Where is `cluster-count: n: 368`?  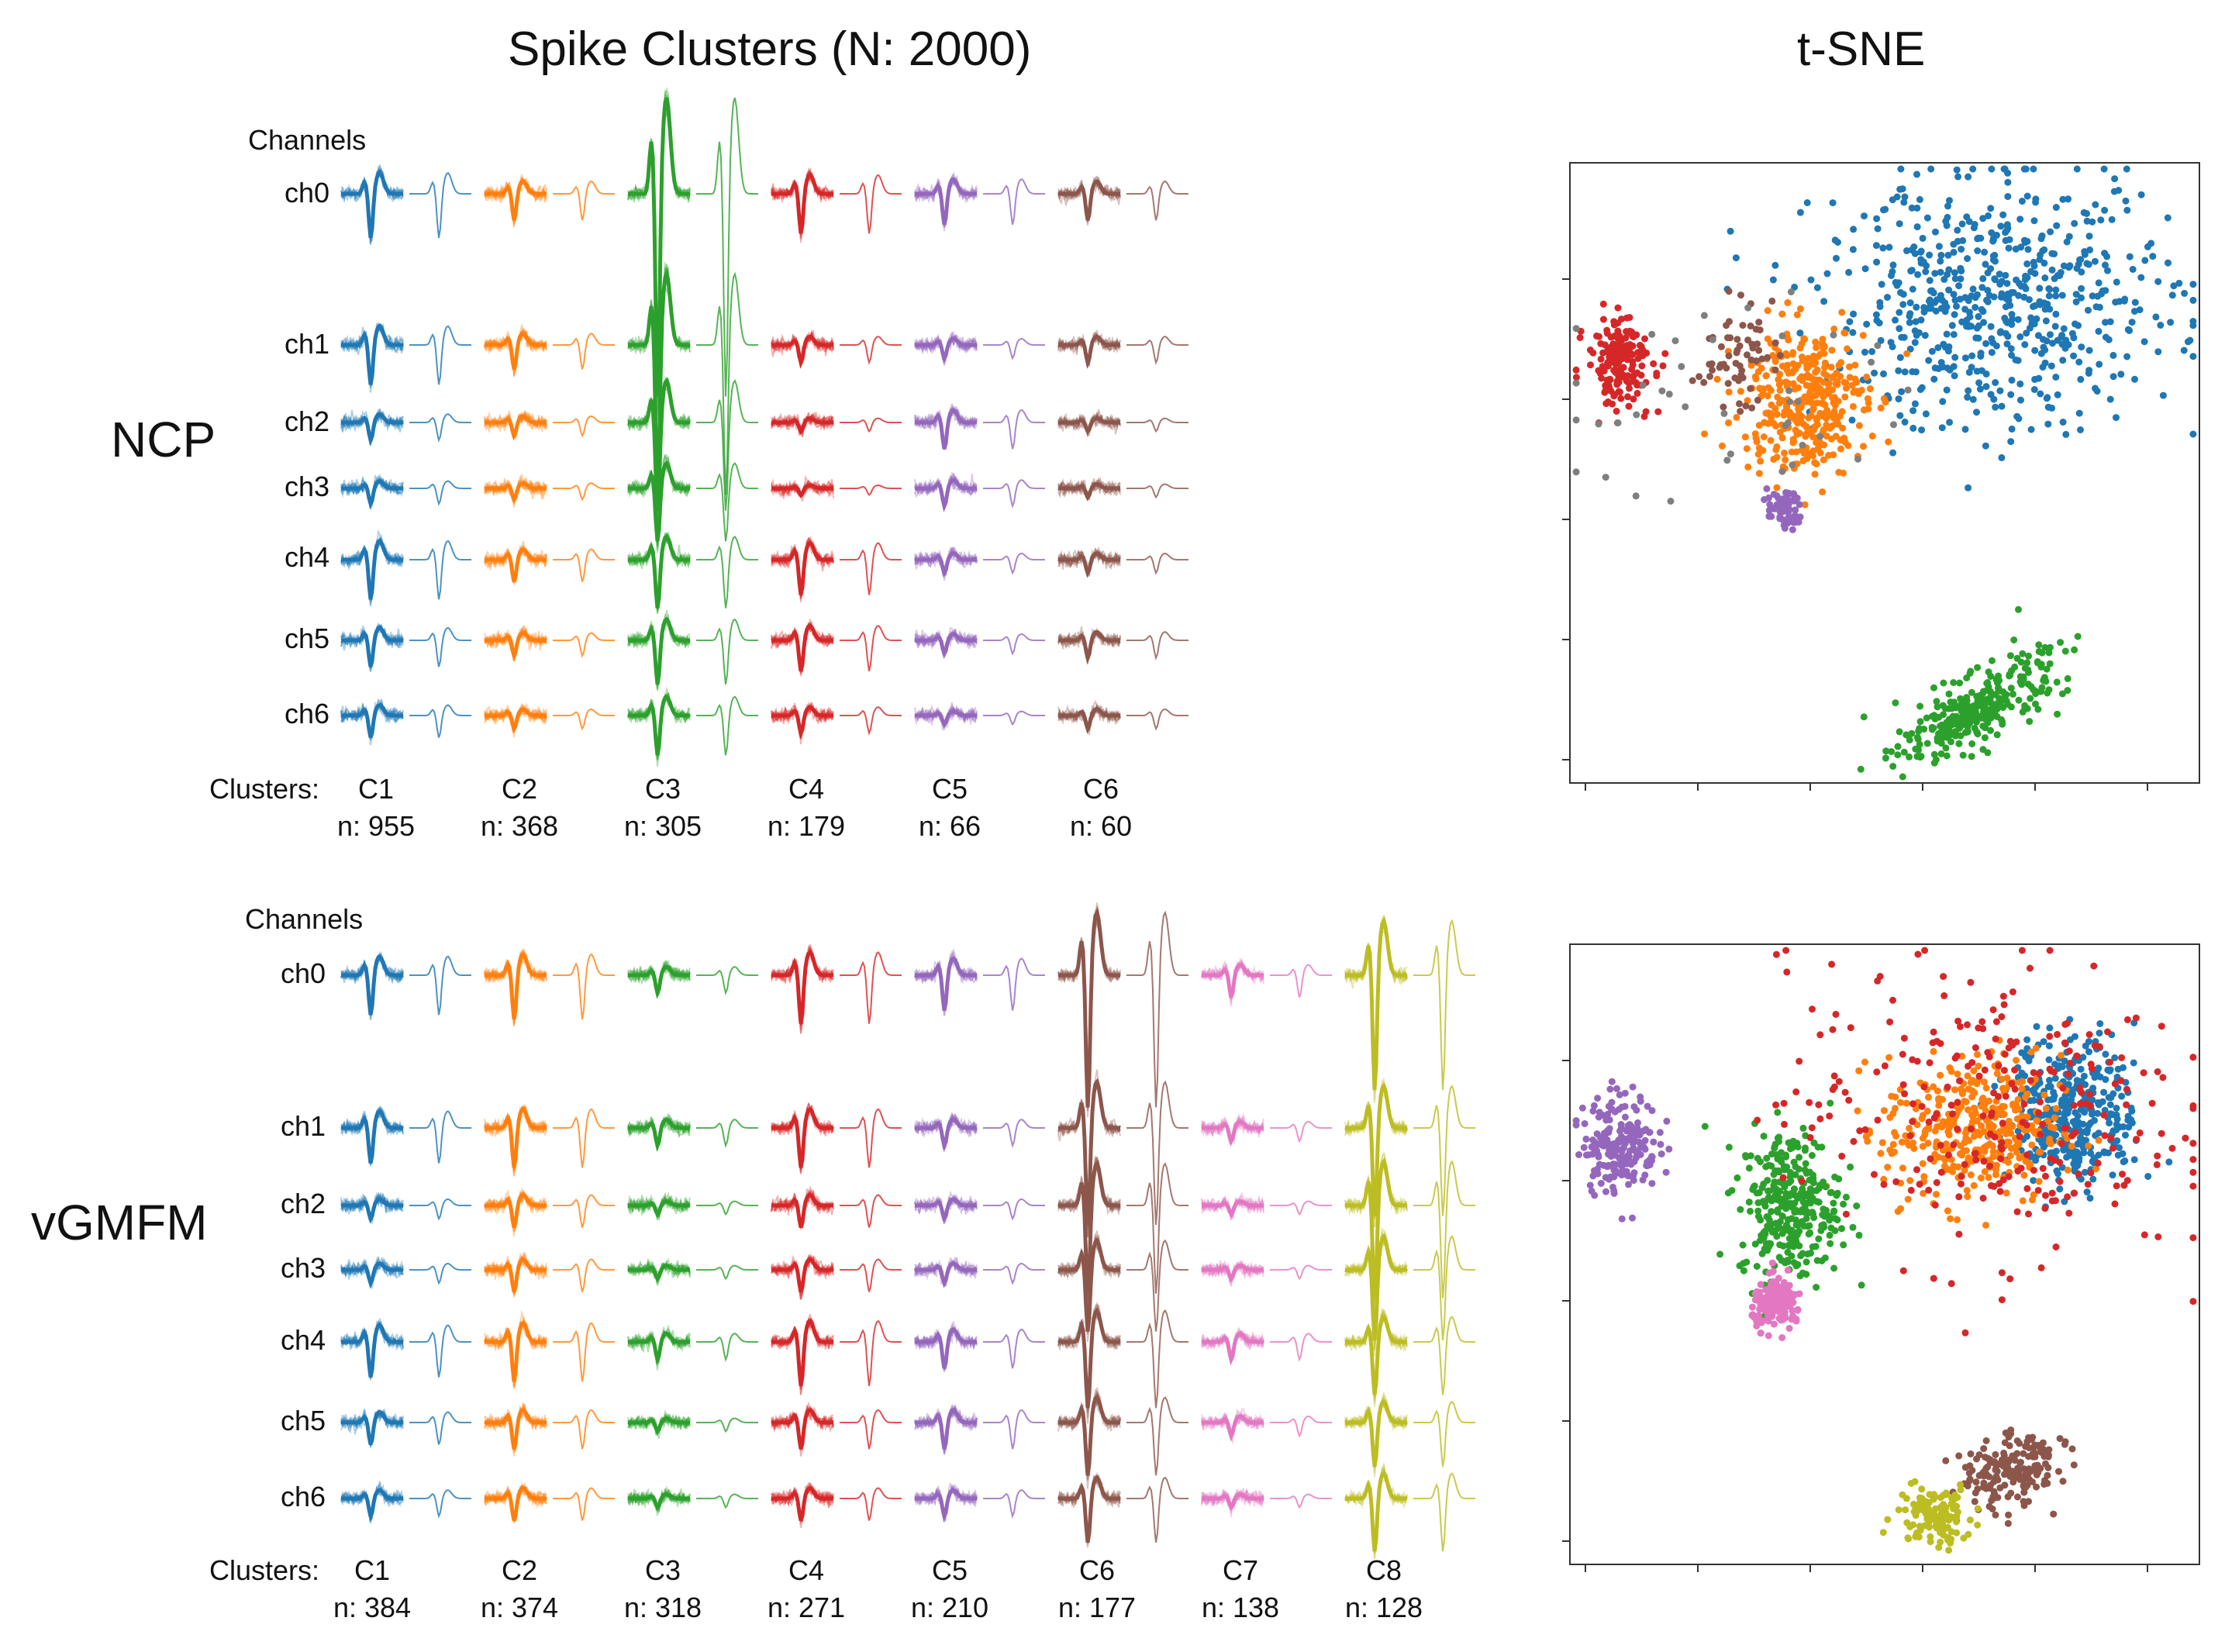 cluster-count: n: 368 is located at coordinates (519, 826).